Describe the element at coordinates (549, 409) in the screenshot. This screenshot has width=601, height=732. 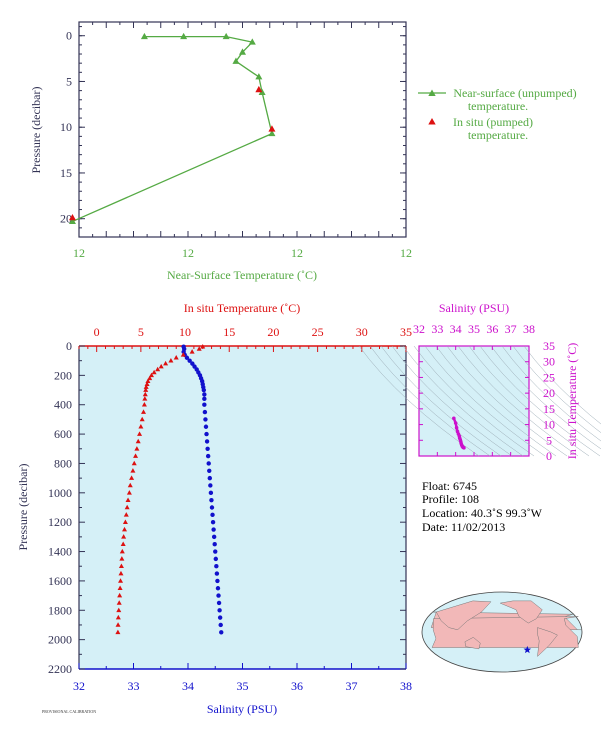
I see `ts-y-tick-label: 15` at that location.